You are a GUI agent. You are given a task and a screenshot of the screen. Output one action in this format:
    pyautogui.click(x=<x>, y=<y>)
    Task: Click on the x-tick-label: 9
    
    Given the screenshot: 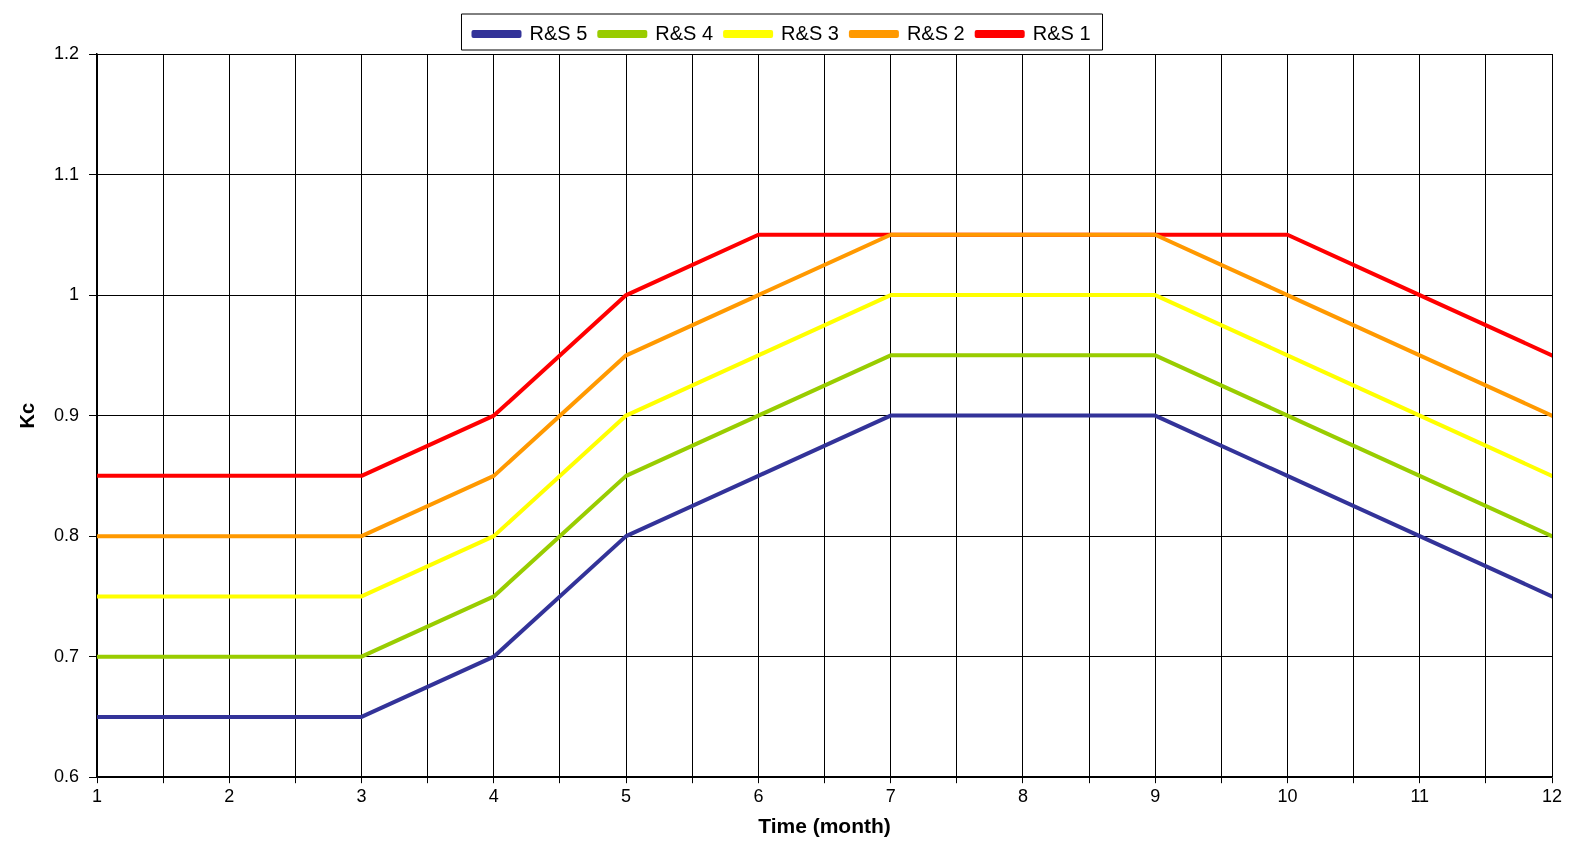 What is the action you would take?
    pyautogui.click(x=1155, y=795)
    